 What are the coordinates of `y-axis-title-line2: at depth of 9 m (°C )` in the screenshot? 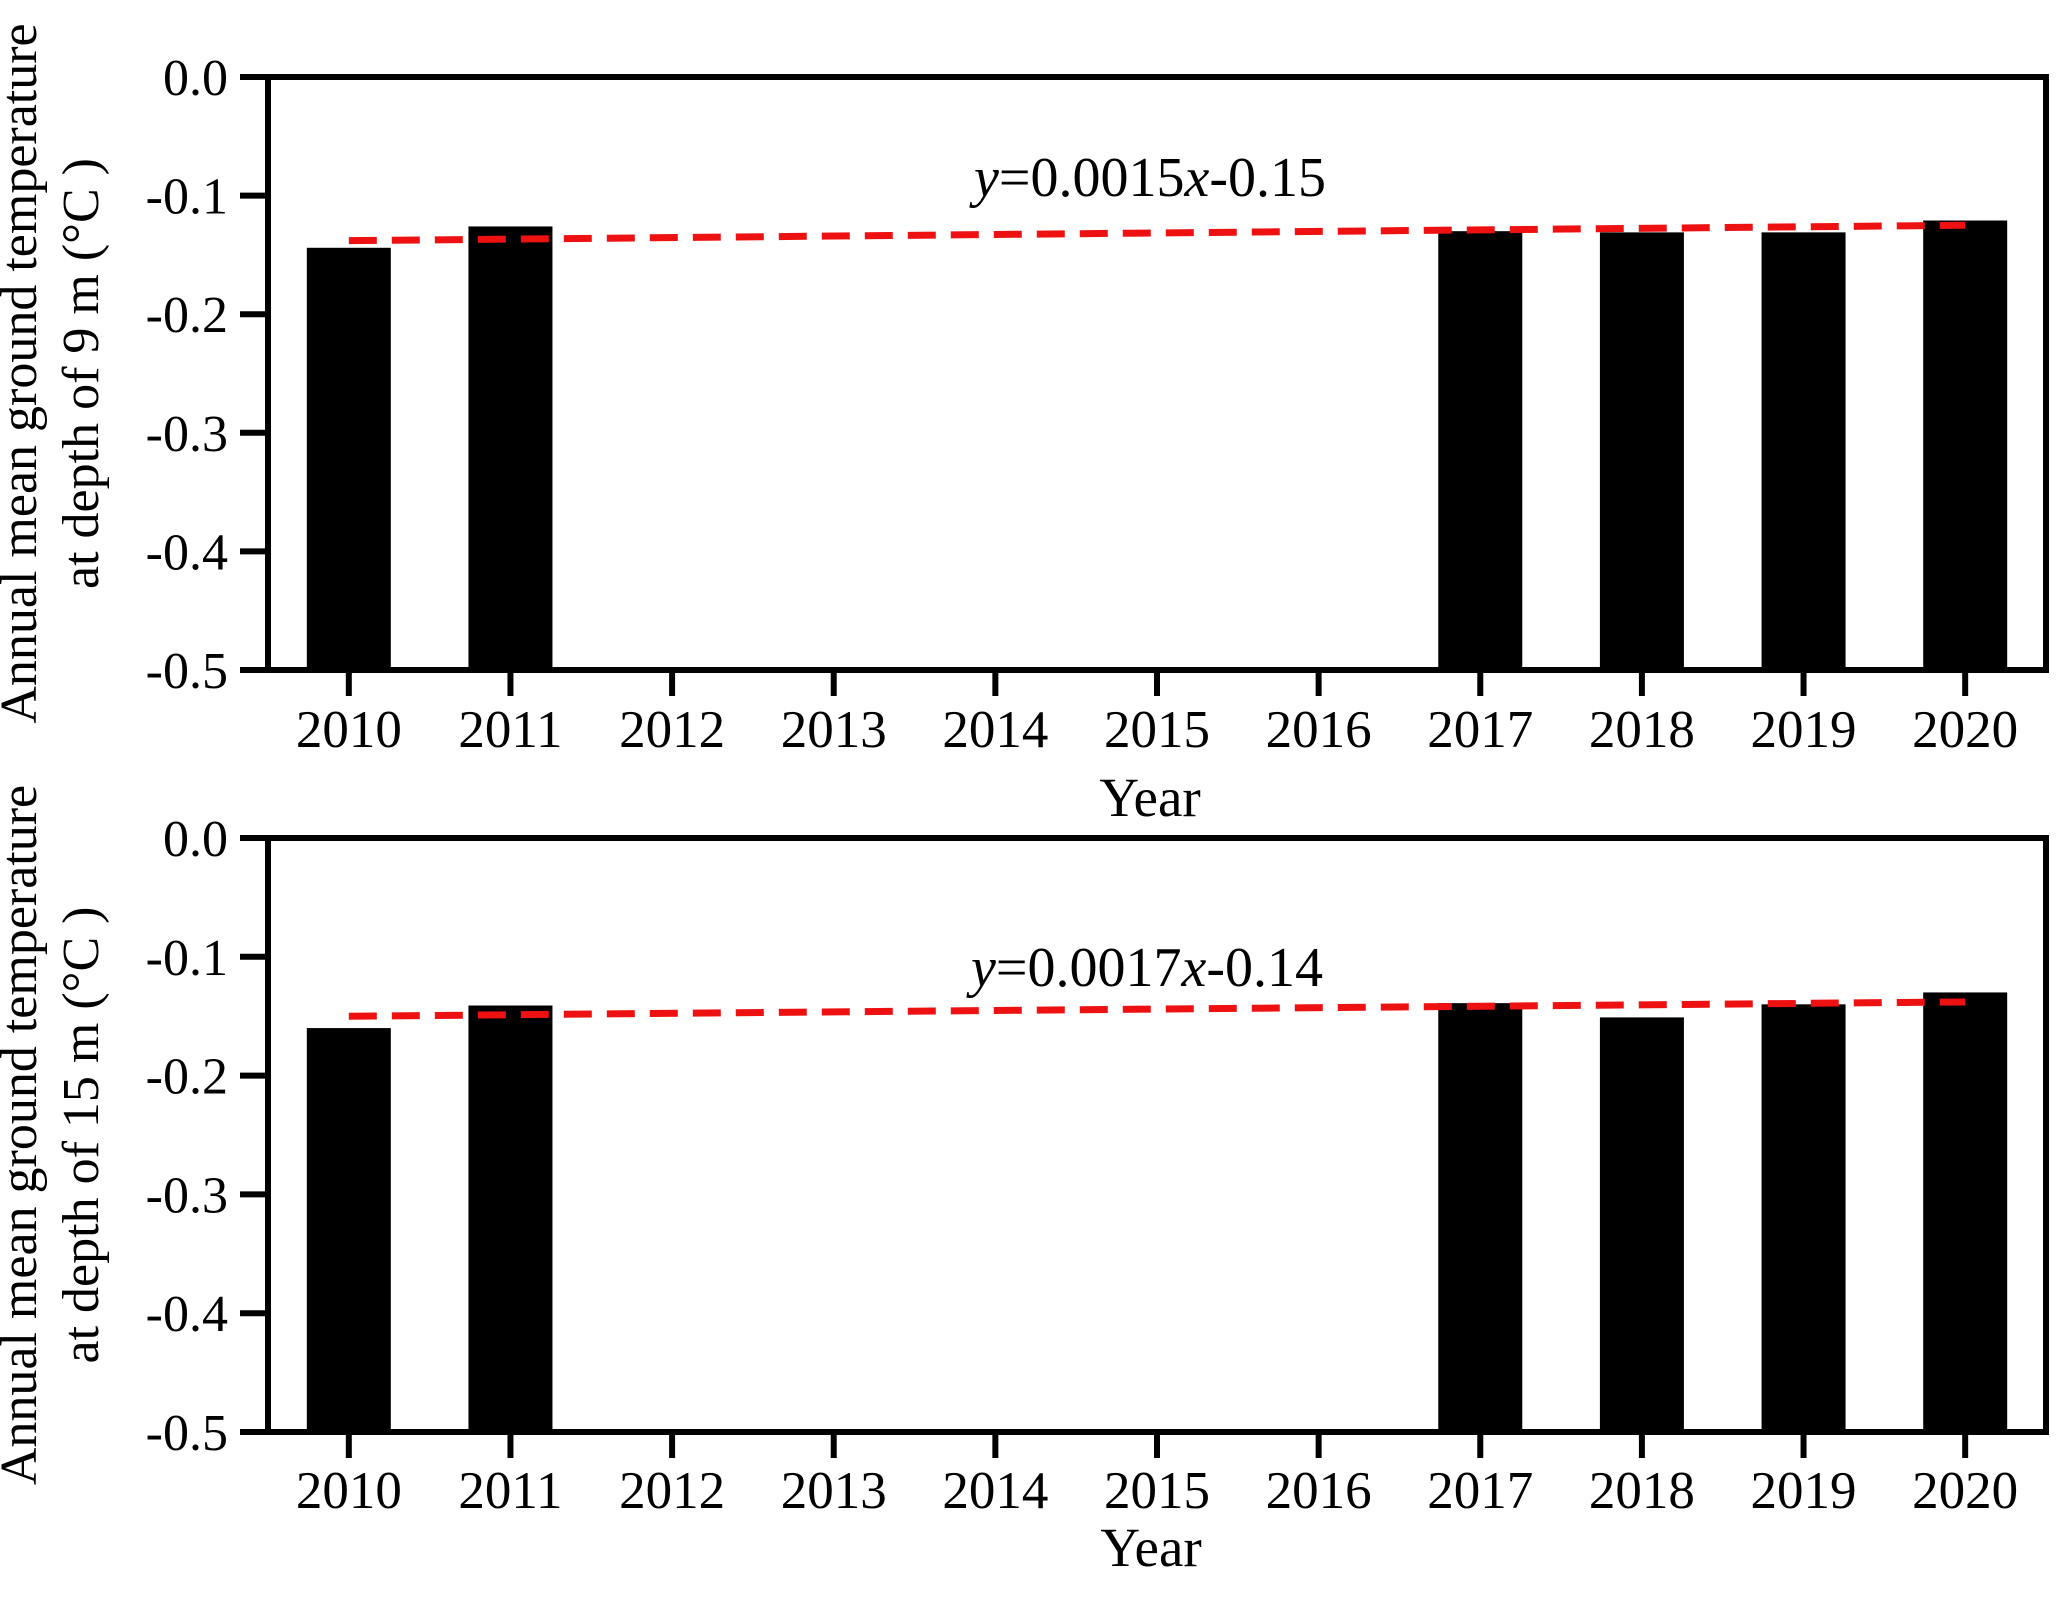 It's located at (81, 373).